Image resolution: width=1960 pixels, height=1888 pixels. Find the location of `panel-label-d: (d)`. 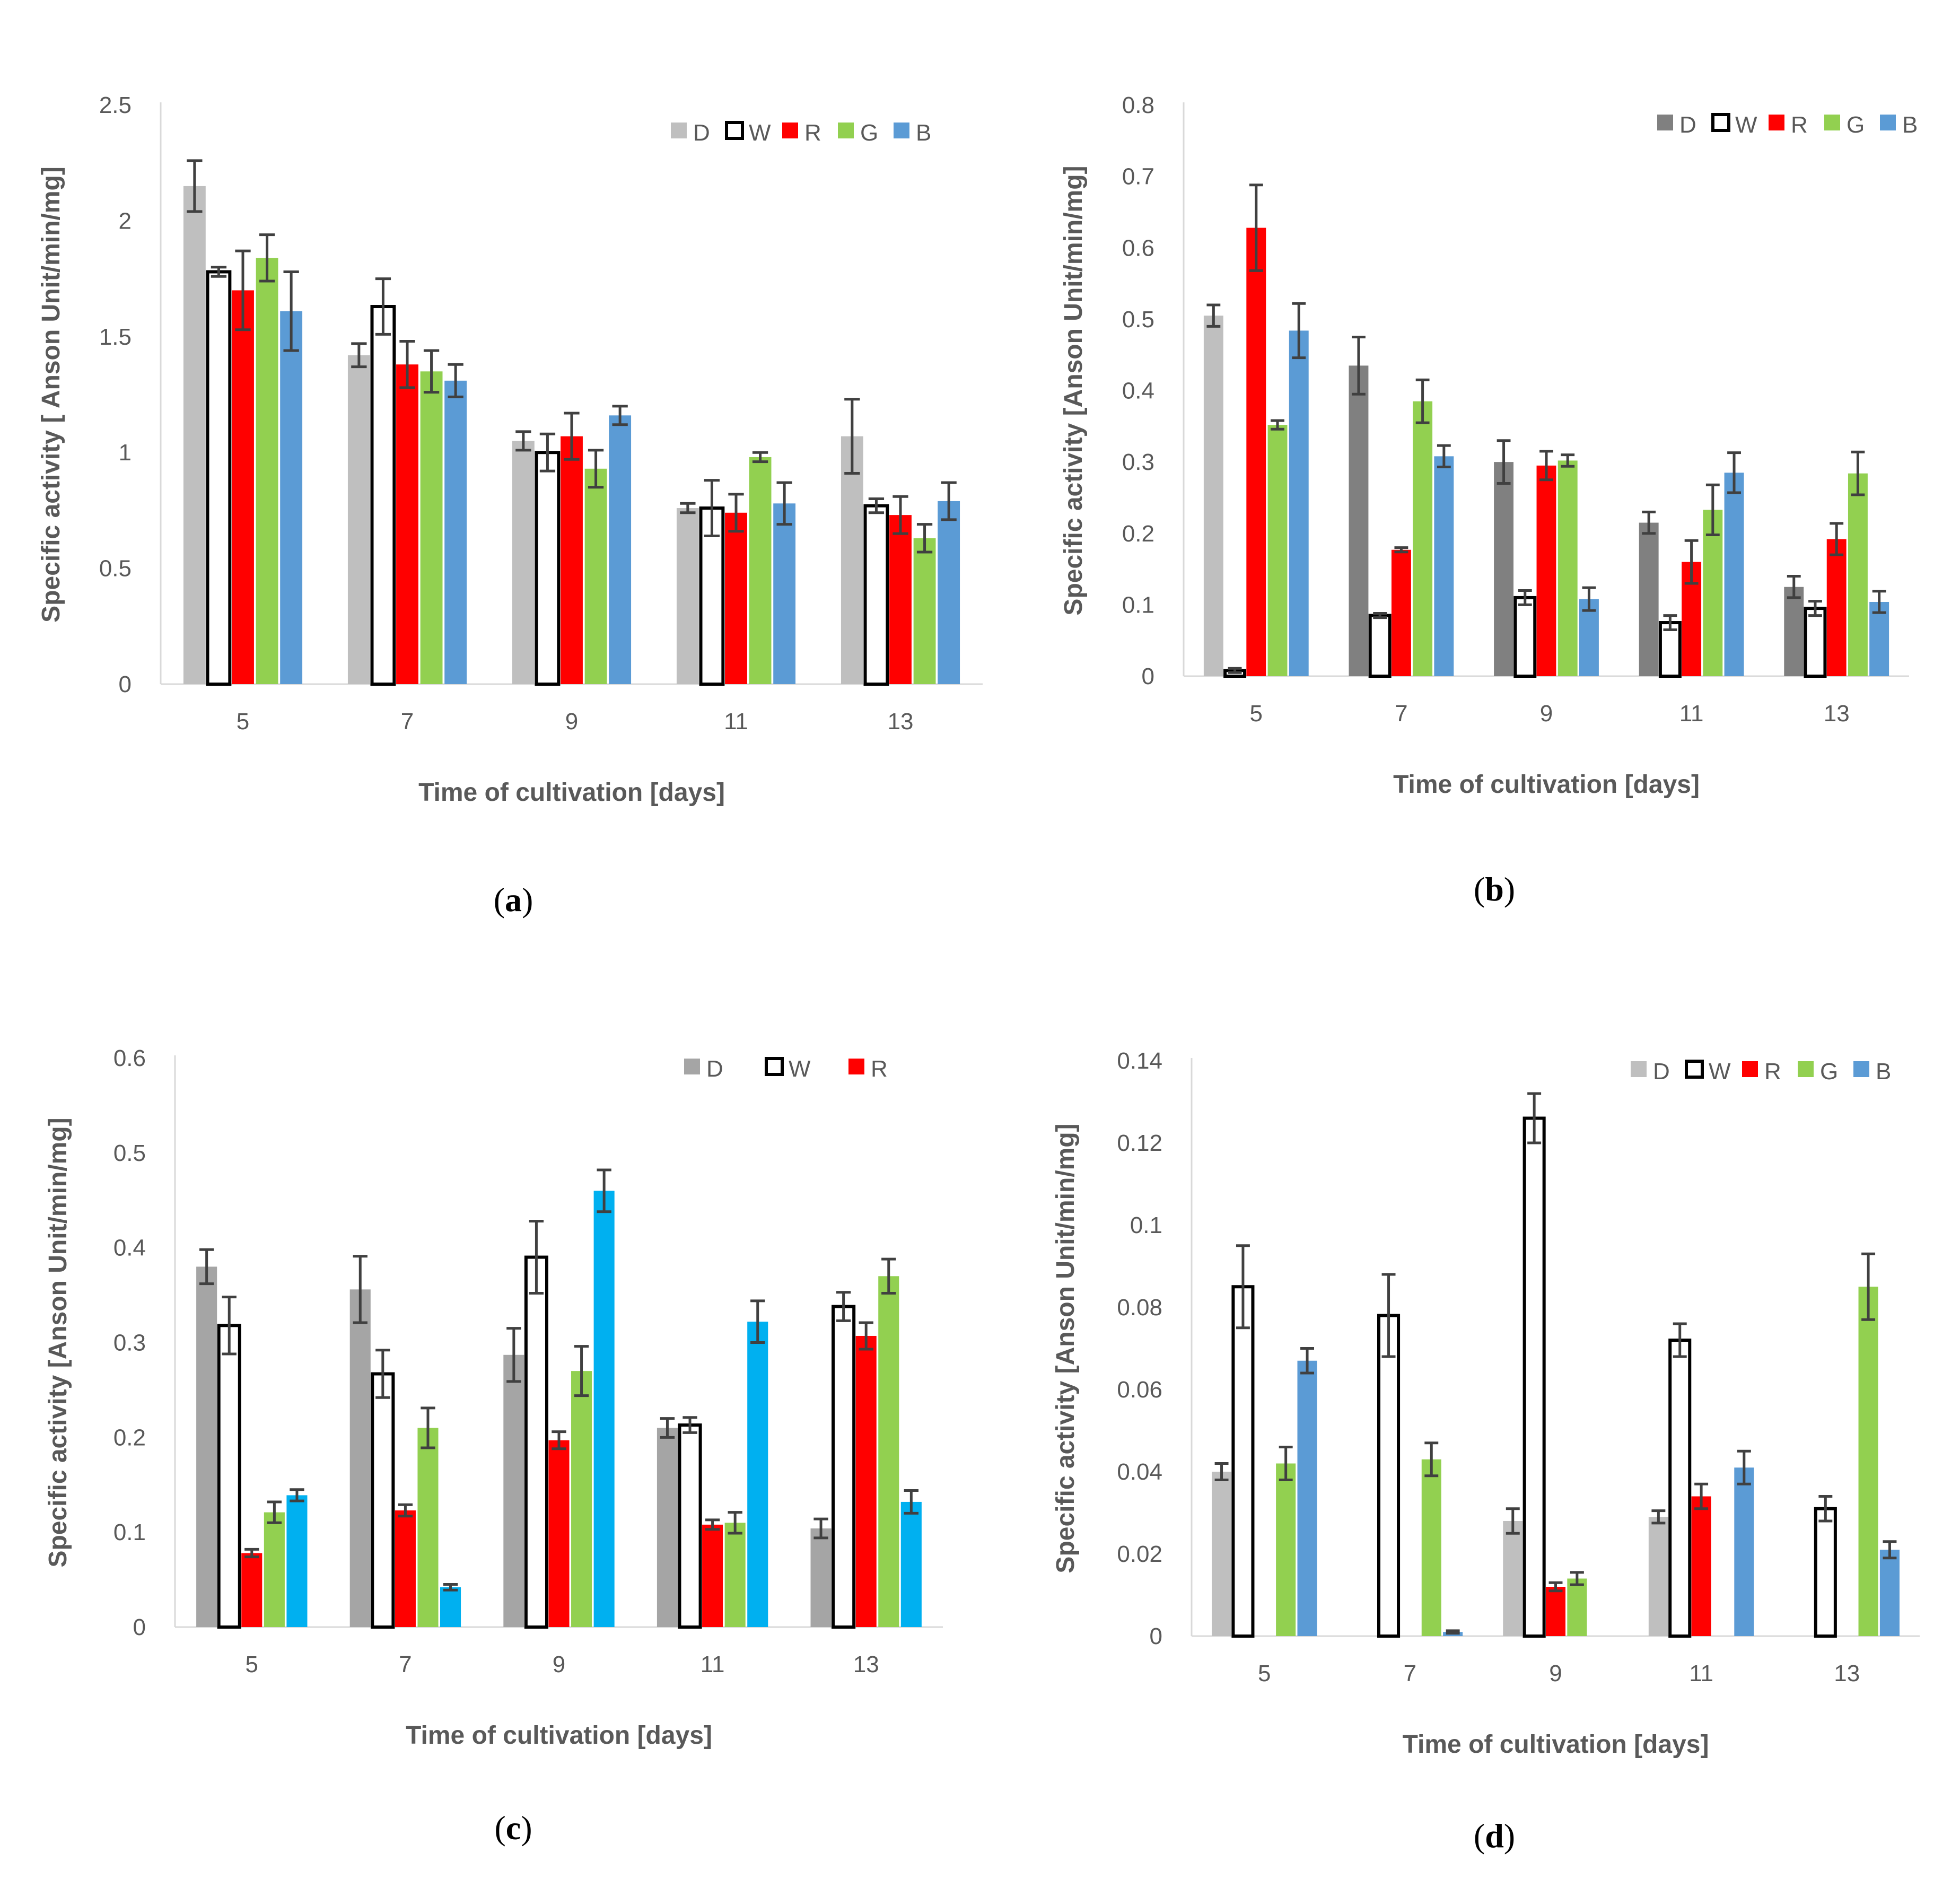

panel-label-d: (d) is located at coordinates (1494, 1836).